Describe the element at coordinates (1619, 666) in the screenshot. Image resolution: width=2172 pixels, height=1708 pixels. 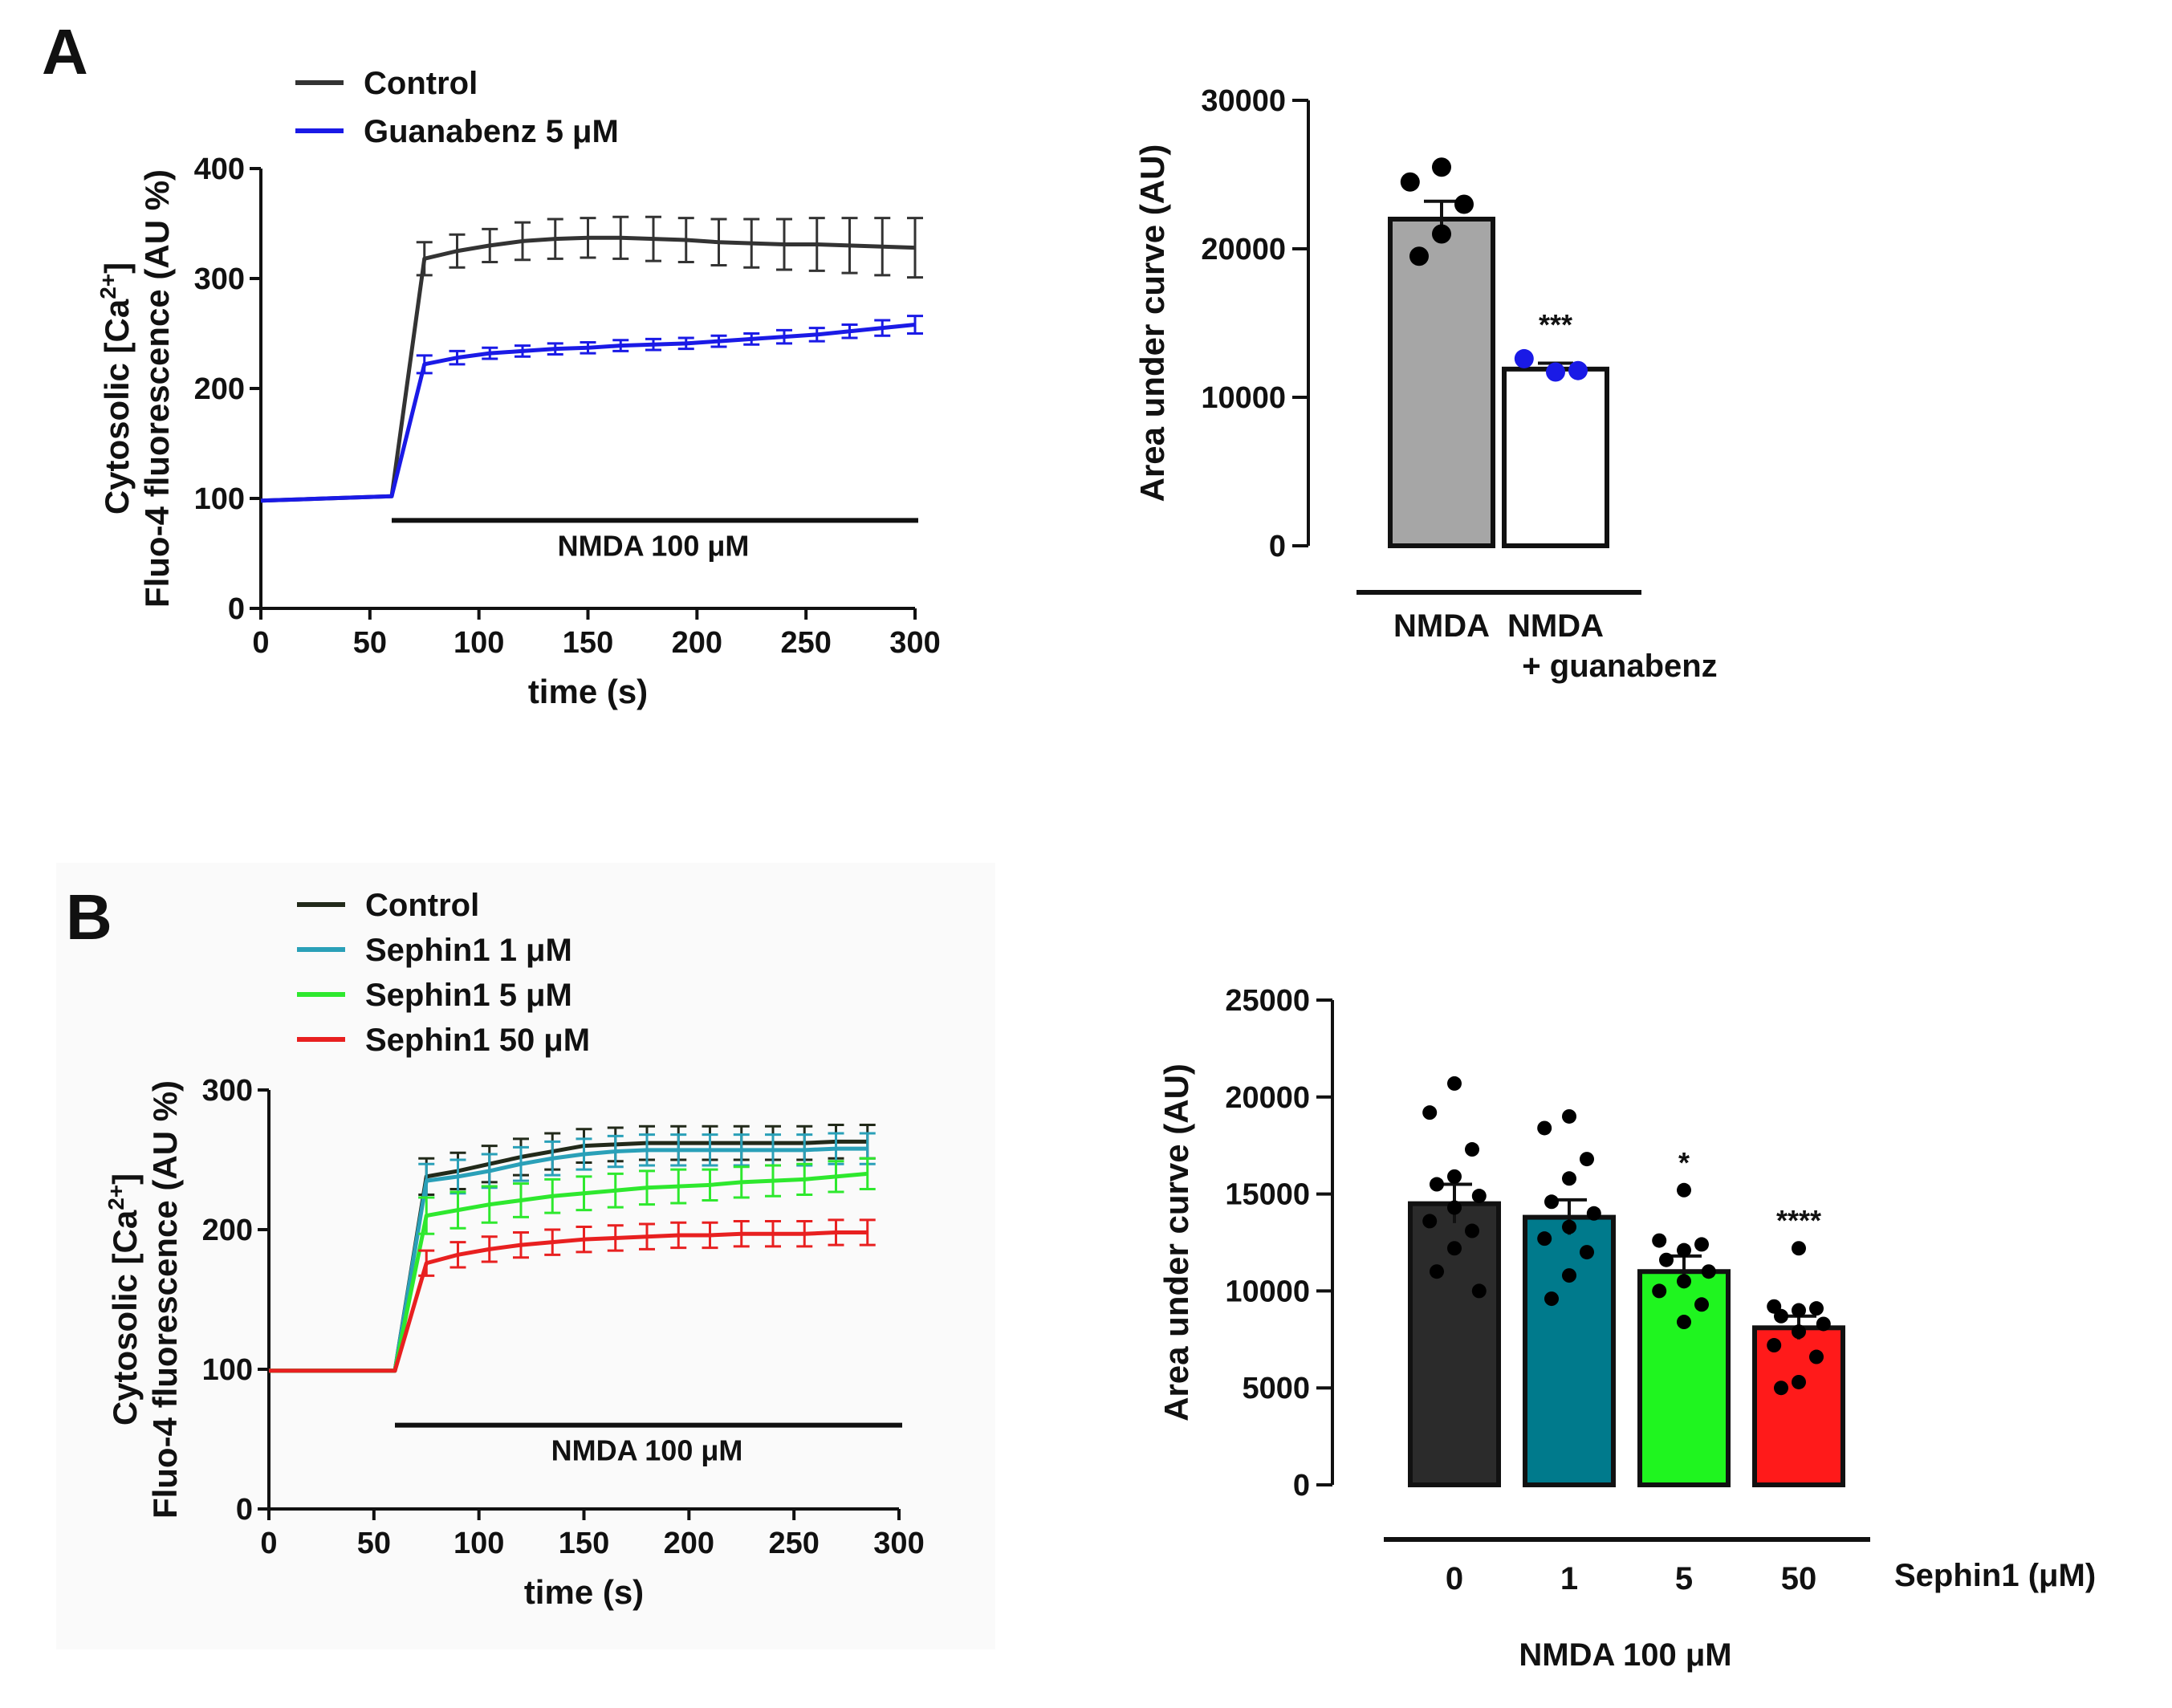
I see `category-label-2-line2: + guanabenz` at that location.